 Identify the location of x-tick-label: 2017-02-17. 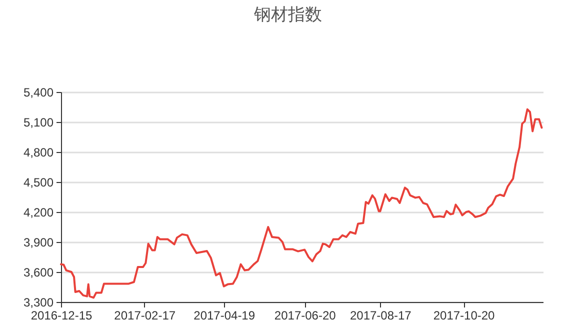
(145, 315).